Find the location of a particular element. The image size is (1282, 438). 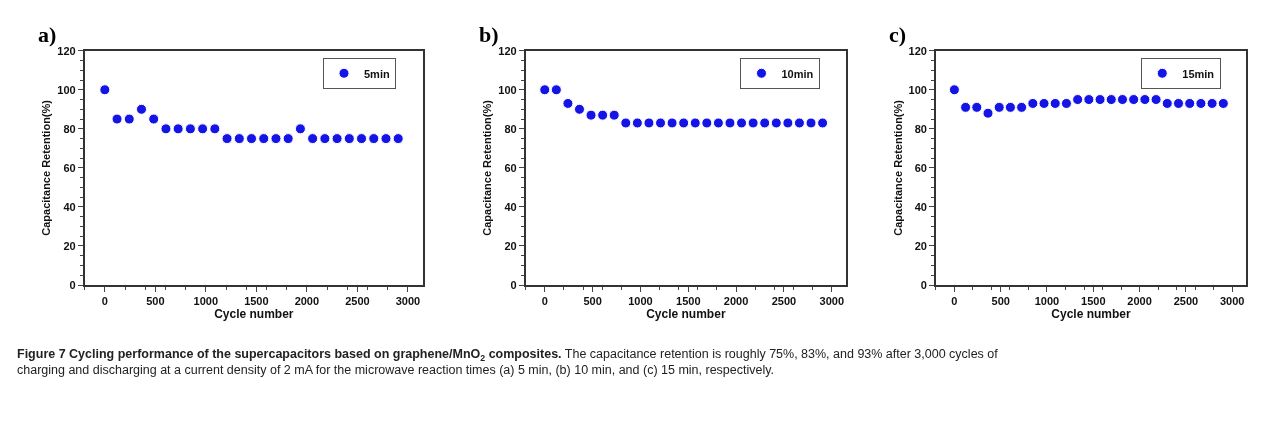

legend-label: 5min is located at coordinates (376, 73).